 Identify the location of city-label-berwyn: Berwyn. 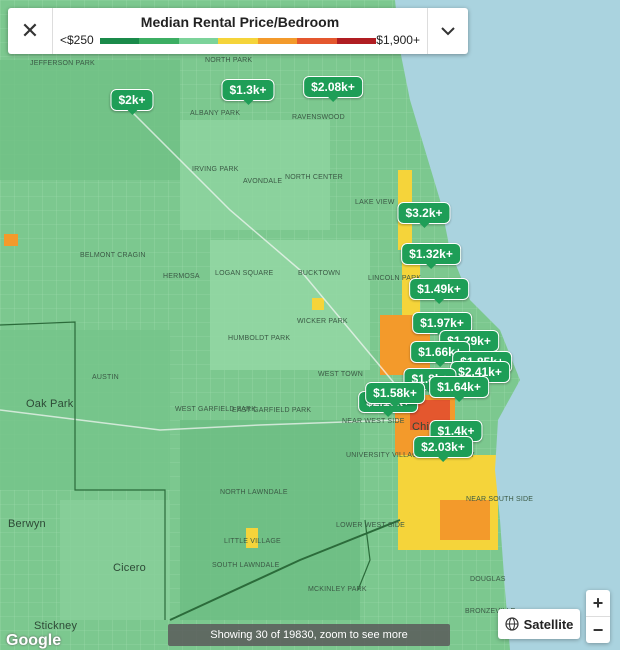
(27, 524).